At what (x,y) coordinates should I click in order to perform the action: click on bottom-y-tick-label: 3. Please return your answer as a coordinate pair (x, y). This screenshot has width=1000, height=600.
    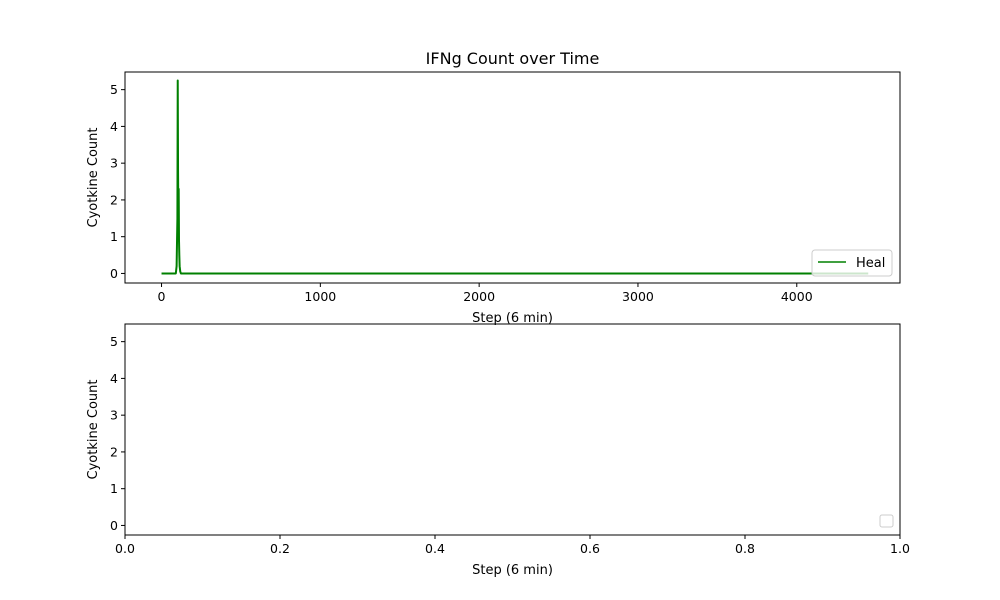
    Looking at the image, I should click on (114, 415).